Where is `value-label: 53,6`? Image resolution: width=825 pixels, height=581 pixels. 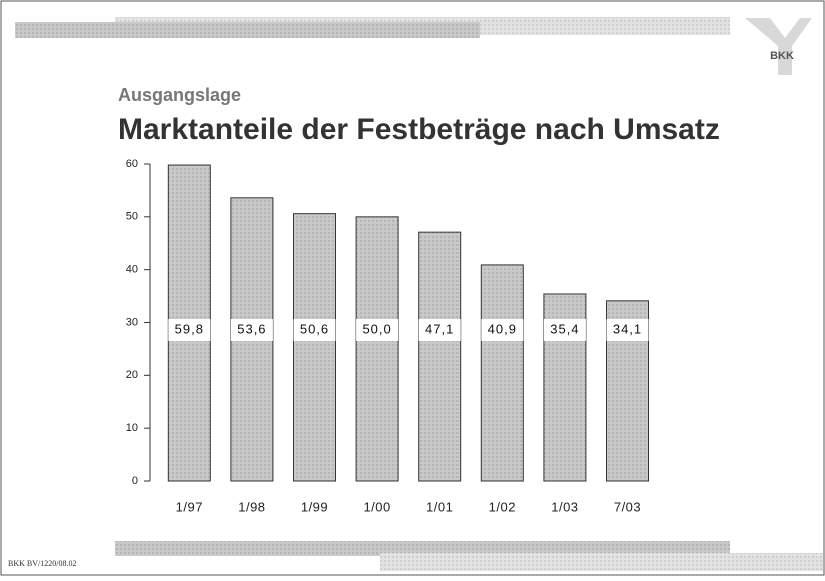
value-label: 53,6 is located at coordinates (251, 328).